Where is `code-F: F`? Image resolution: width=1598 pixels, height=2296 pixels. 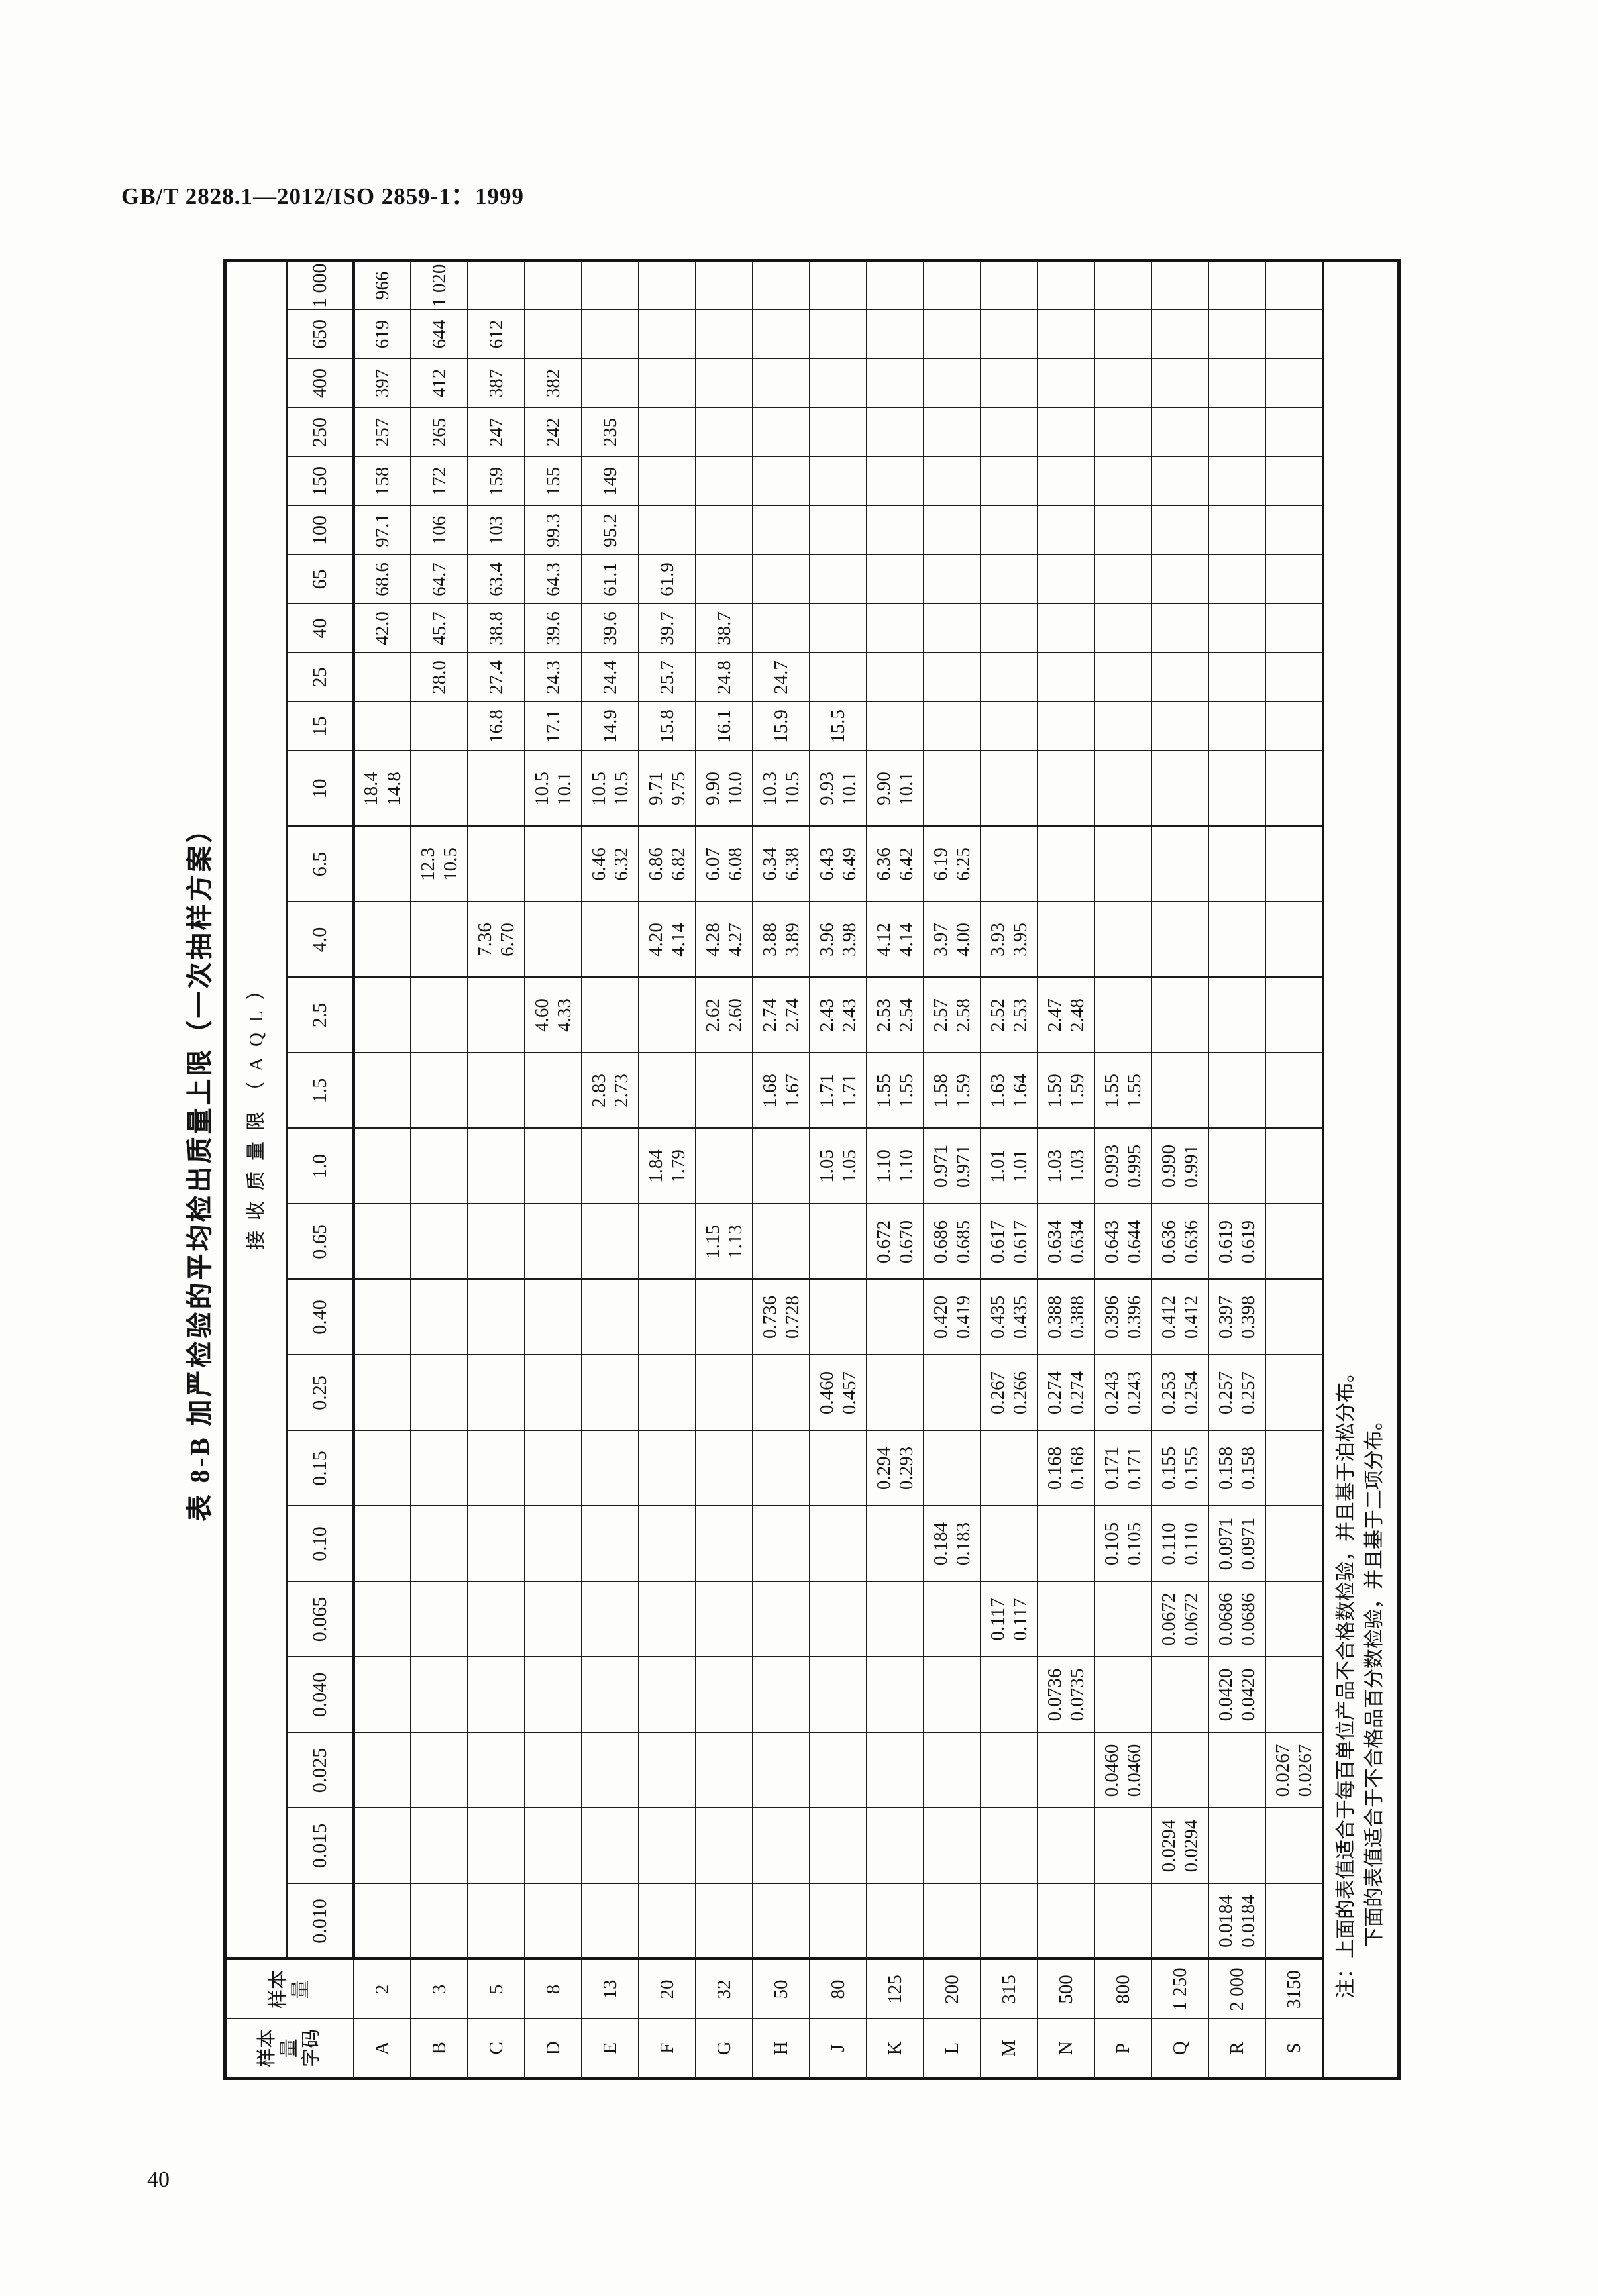 code-F: F is located at coordinates (667, 2048).